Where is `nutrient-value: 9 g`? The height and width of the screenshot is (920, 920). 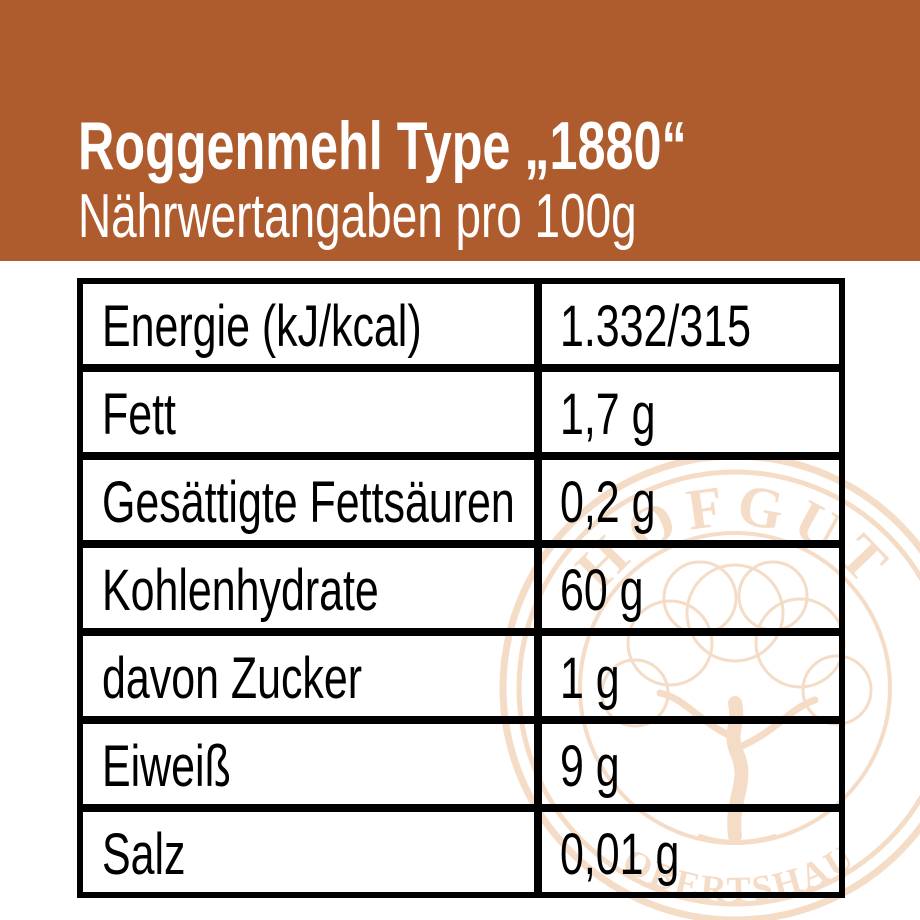 nutrient-value: 9 g is located at coordinates (690, 764).